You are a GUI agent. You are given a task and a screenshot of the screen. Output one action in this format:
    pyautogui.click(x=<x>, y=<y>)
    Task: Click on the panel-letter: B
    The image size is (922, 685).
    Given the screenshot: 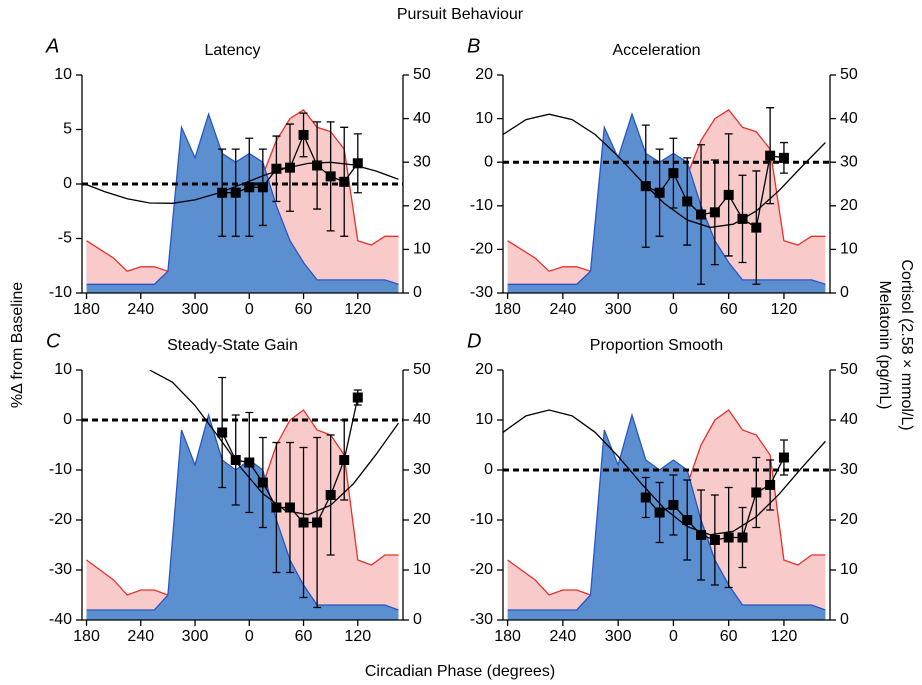 What is the action you would take?
    pyautogui.click(x=473, y=46)
    